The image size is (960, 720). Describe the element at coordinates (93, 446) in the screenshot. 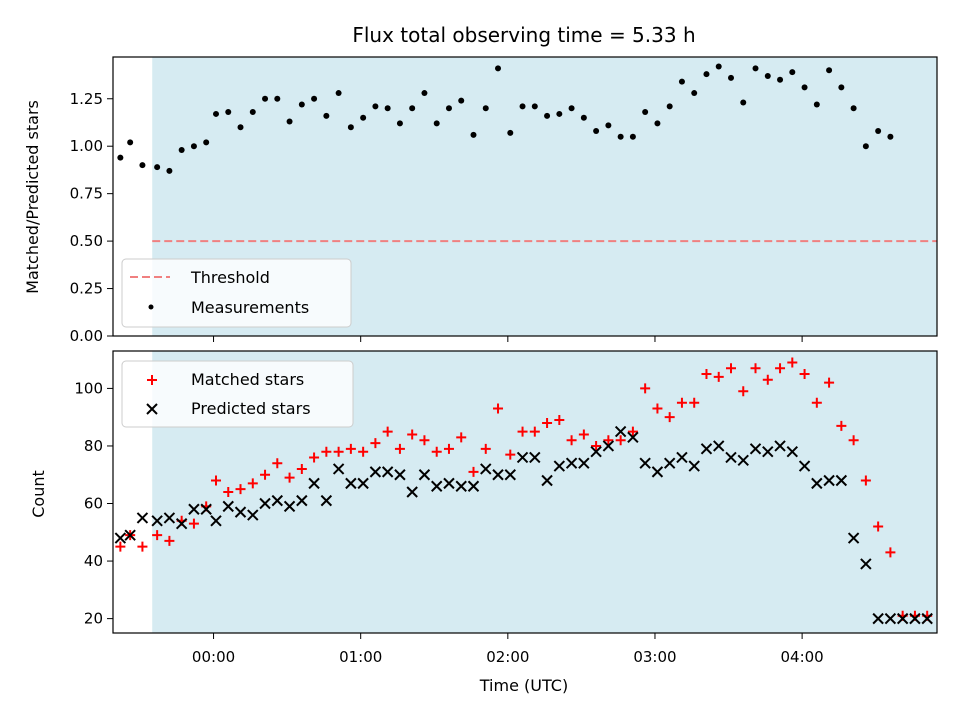

I see `count-y-tick-label: 80` at that location.